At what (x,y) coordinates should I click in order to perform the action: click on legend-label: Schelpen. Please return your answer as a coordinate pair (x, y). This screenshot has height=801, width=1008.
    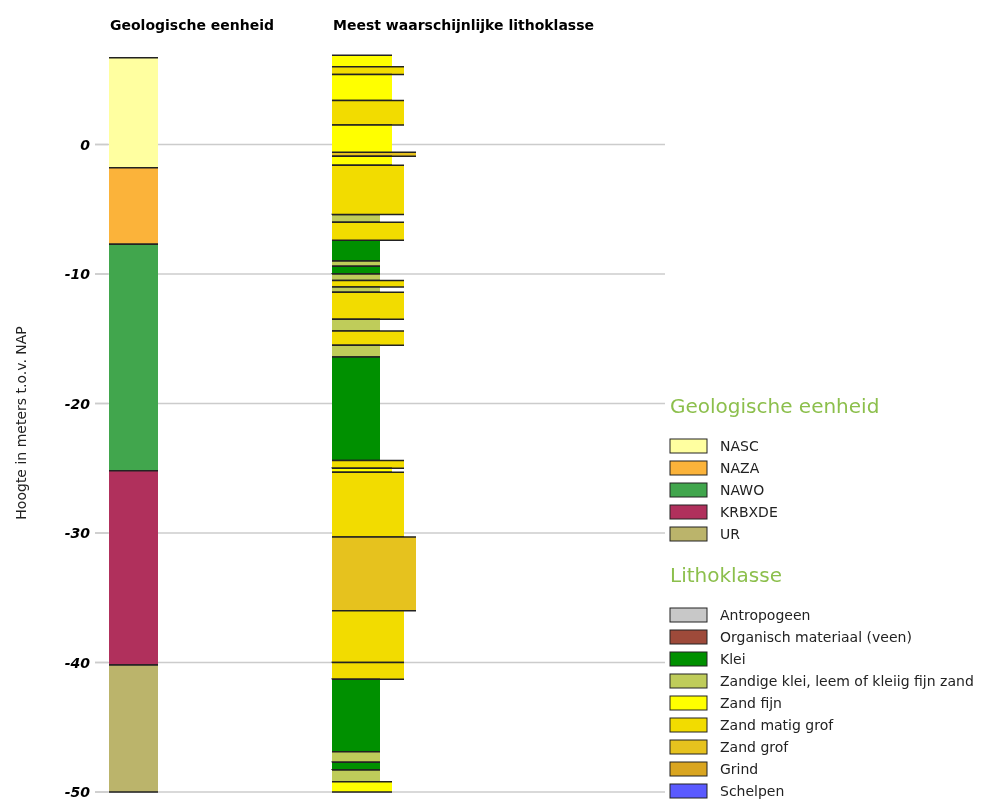
    Looking at the image, I should click on (752, 791).